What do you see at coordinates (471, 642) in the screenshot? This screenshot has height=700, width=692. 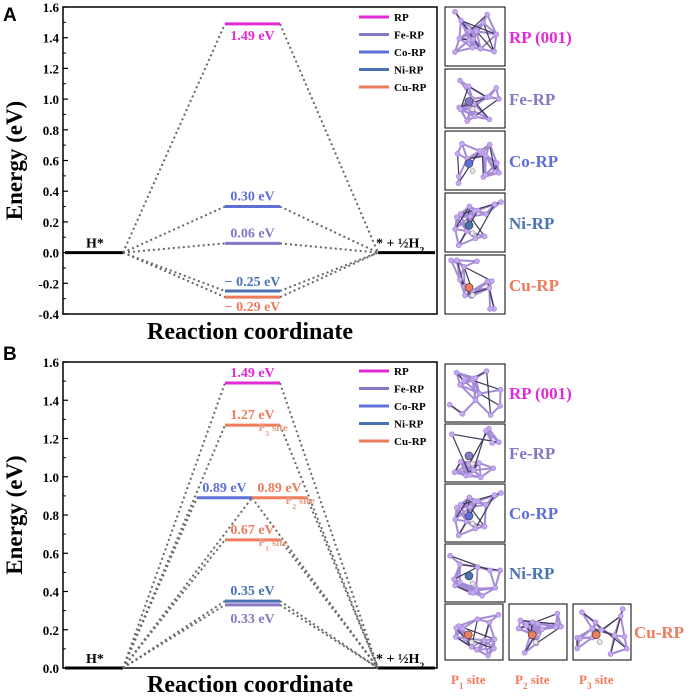 I see `structure-b-cu-0-h-atom` at bounding box center [471, 642].